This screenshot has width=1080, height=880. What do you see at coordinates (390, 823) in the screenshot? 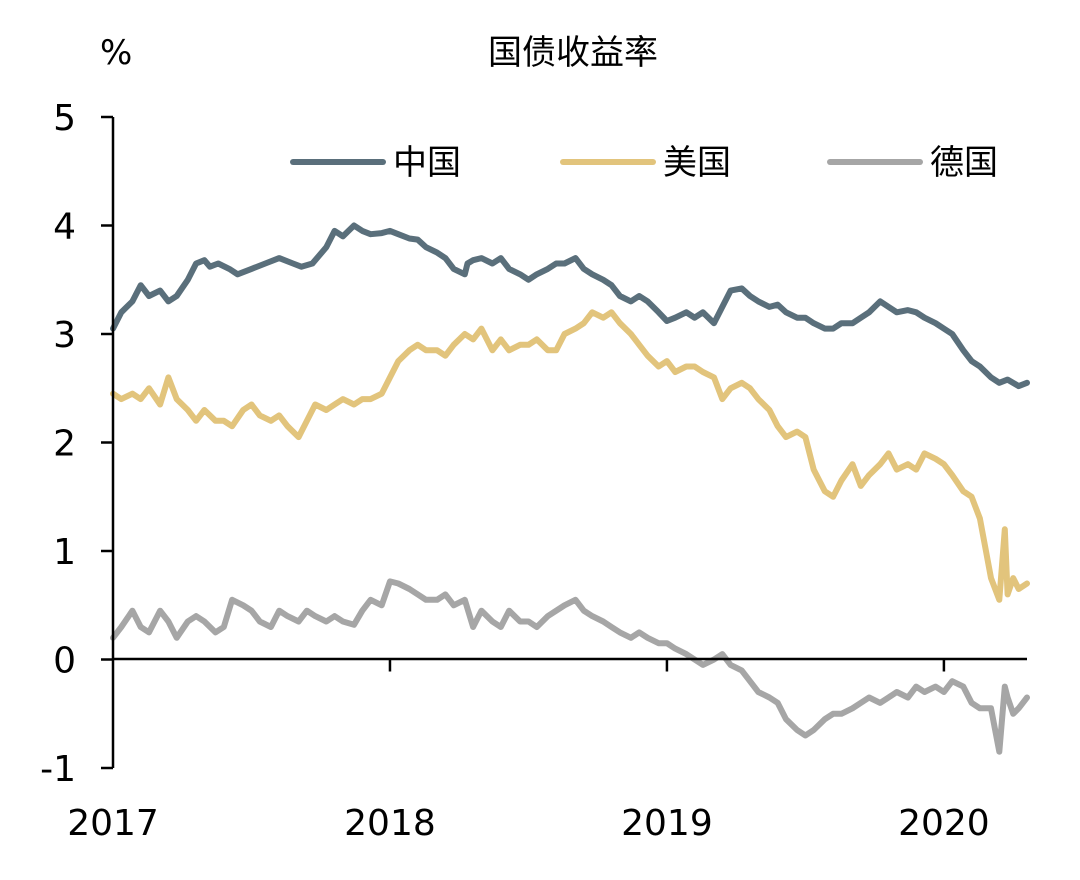
I see `x-tick-label: 2018` at bounding box center [390, 823].